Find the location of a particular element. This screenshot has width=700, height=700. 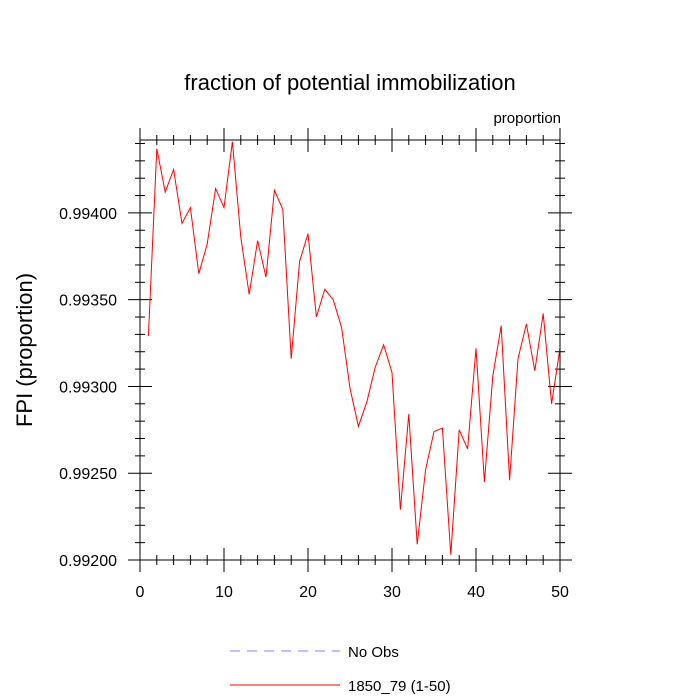

y-tick-label: 0.99350 is located at coordinates (88, 301).